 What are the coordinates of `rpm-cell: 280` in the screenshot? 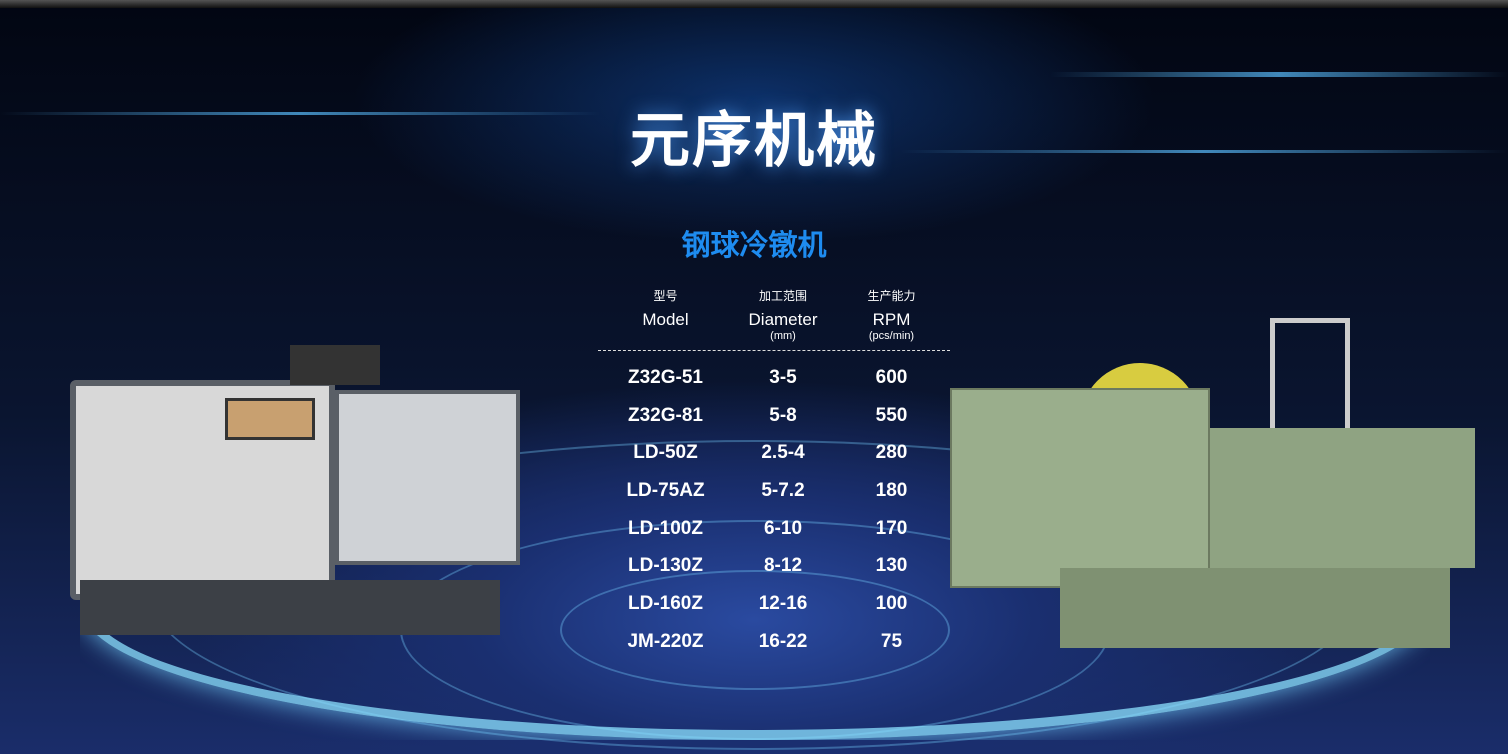 It's located at (891, 453).